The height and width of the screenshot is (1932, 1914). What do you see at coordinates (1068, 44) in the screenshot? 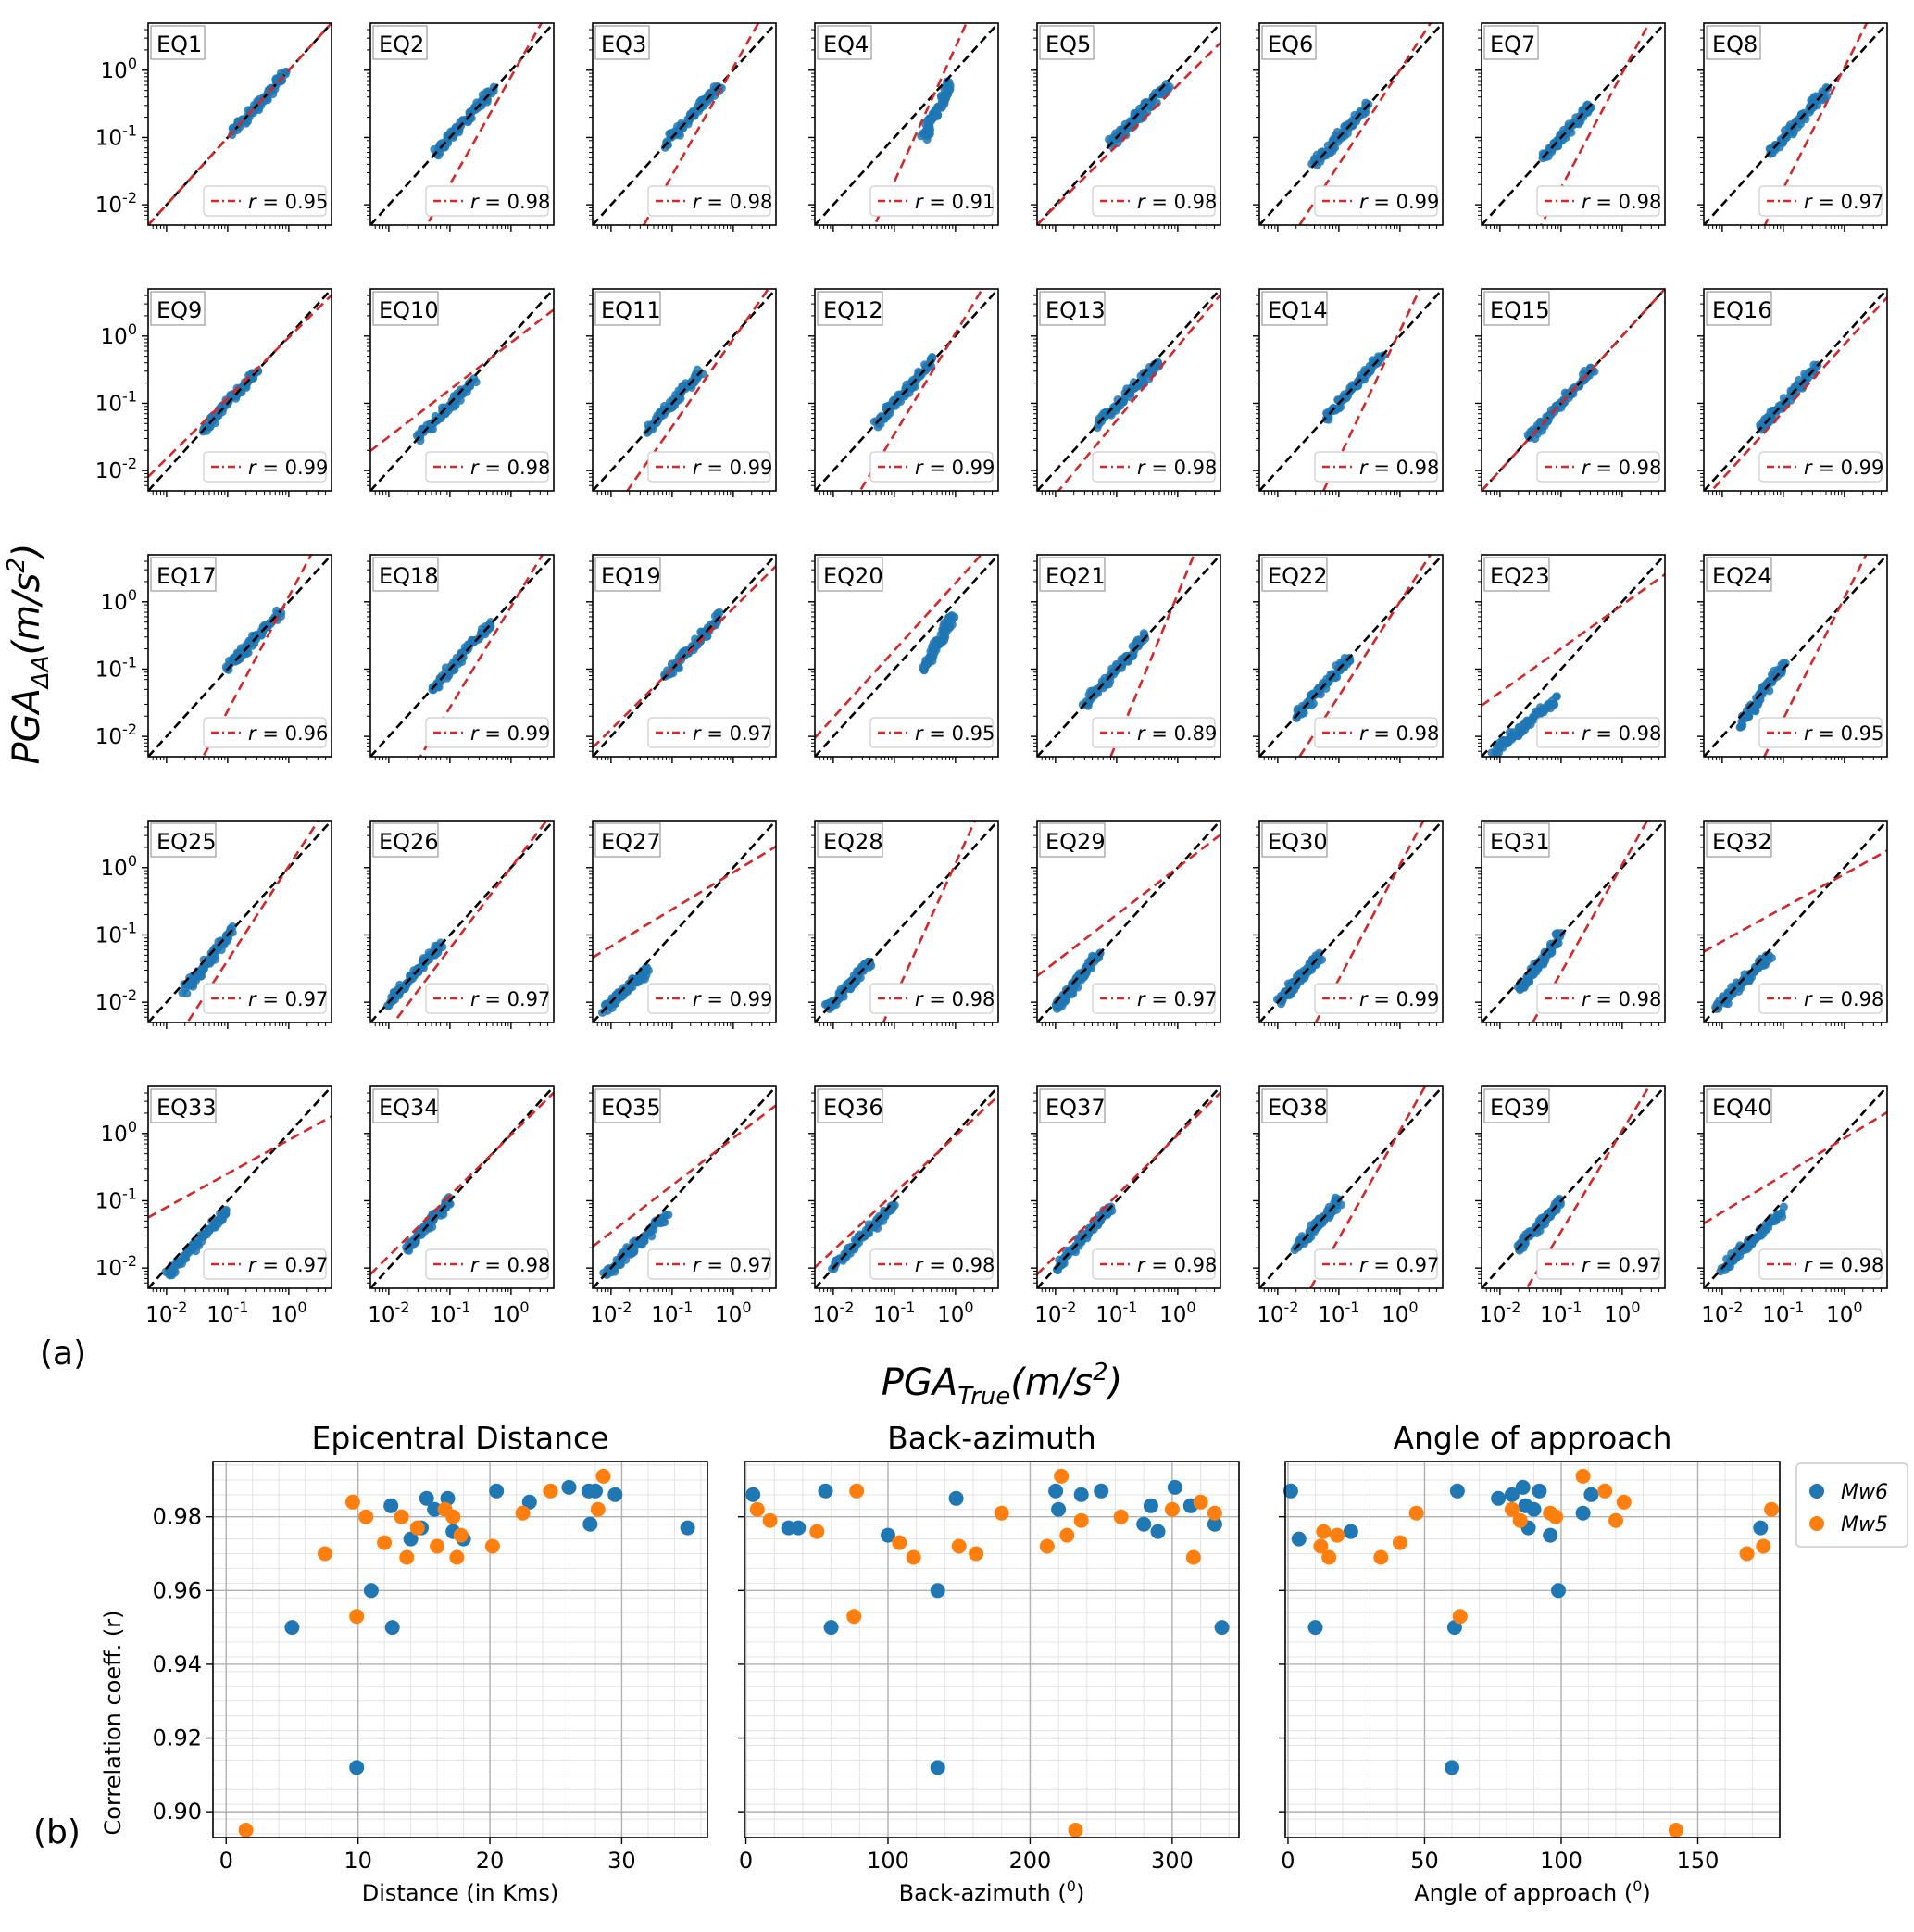
I see `eq-label: EQ5` at bounding box center [1068, 44].